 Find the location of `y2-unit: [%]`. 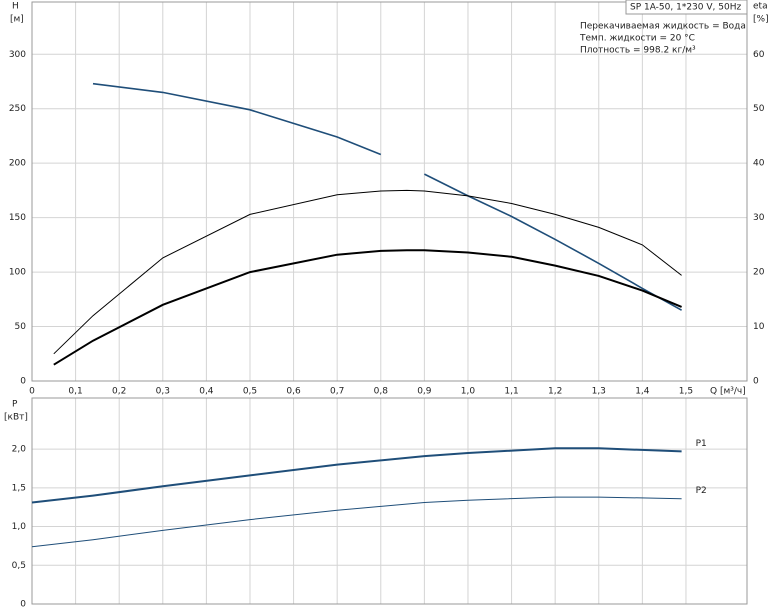

y2-unit: [%] is located at coordinates (761, 20).